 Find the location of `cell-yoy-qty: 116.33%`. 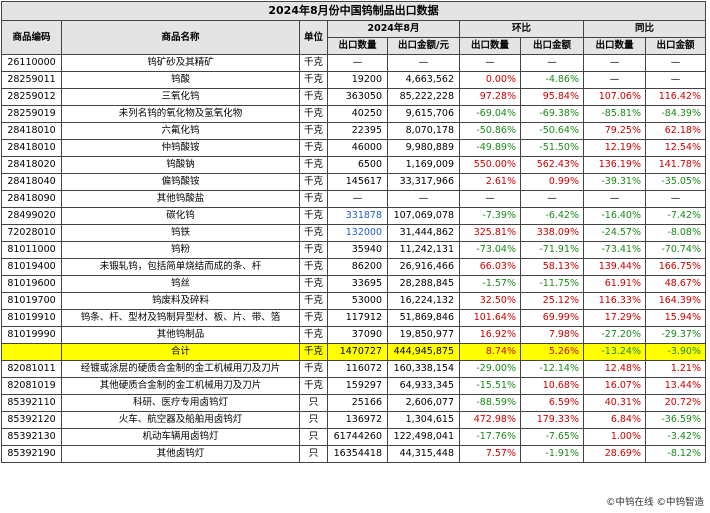

cell-yoy-qty: 116.33% is located at coordinates (614, 301).